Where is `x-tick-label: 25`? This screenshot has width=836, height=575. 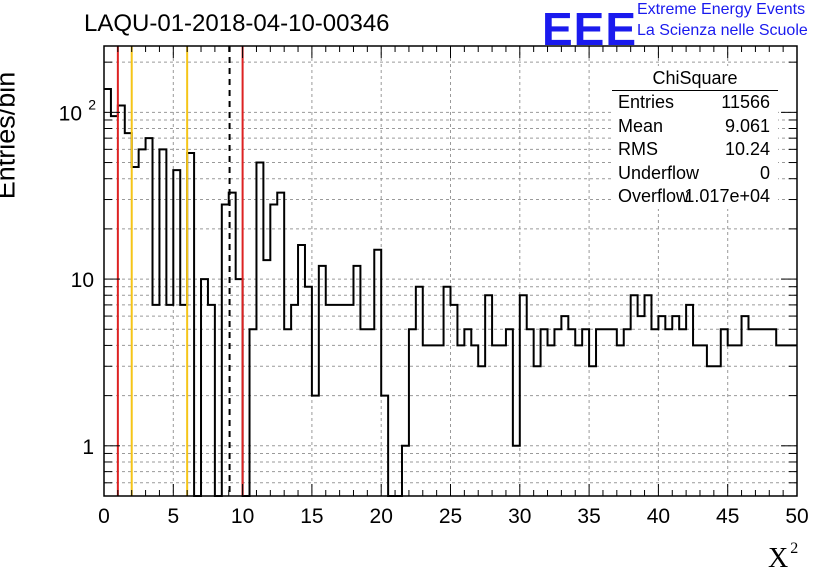 x-tick-label: 25 is located at coordinates (450, 516).